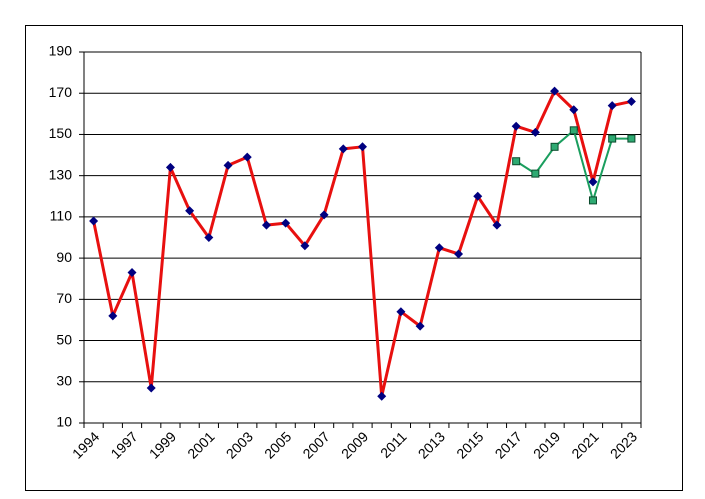  Describe the element at coordinates (61, 133) in the screenshot. I see `y-tick-label: 150` at that location.